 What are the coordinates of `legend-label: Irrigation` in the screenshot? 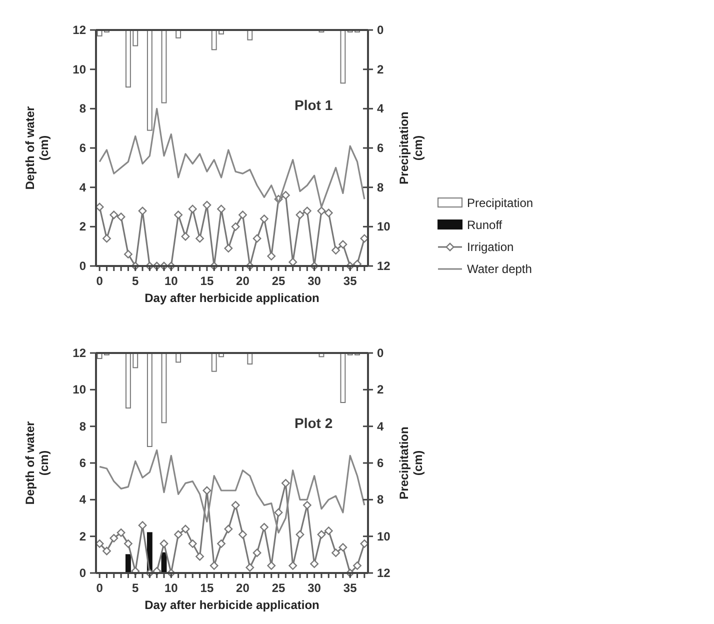 It's located at (490, 247).